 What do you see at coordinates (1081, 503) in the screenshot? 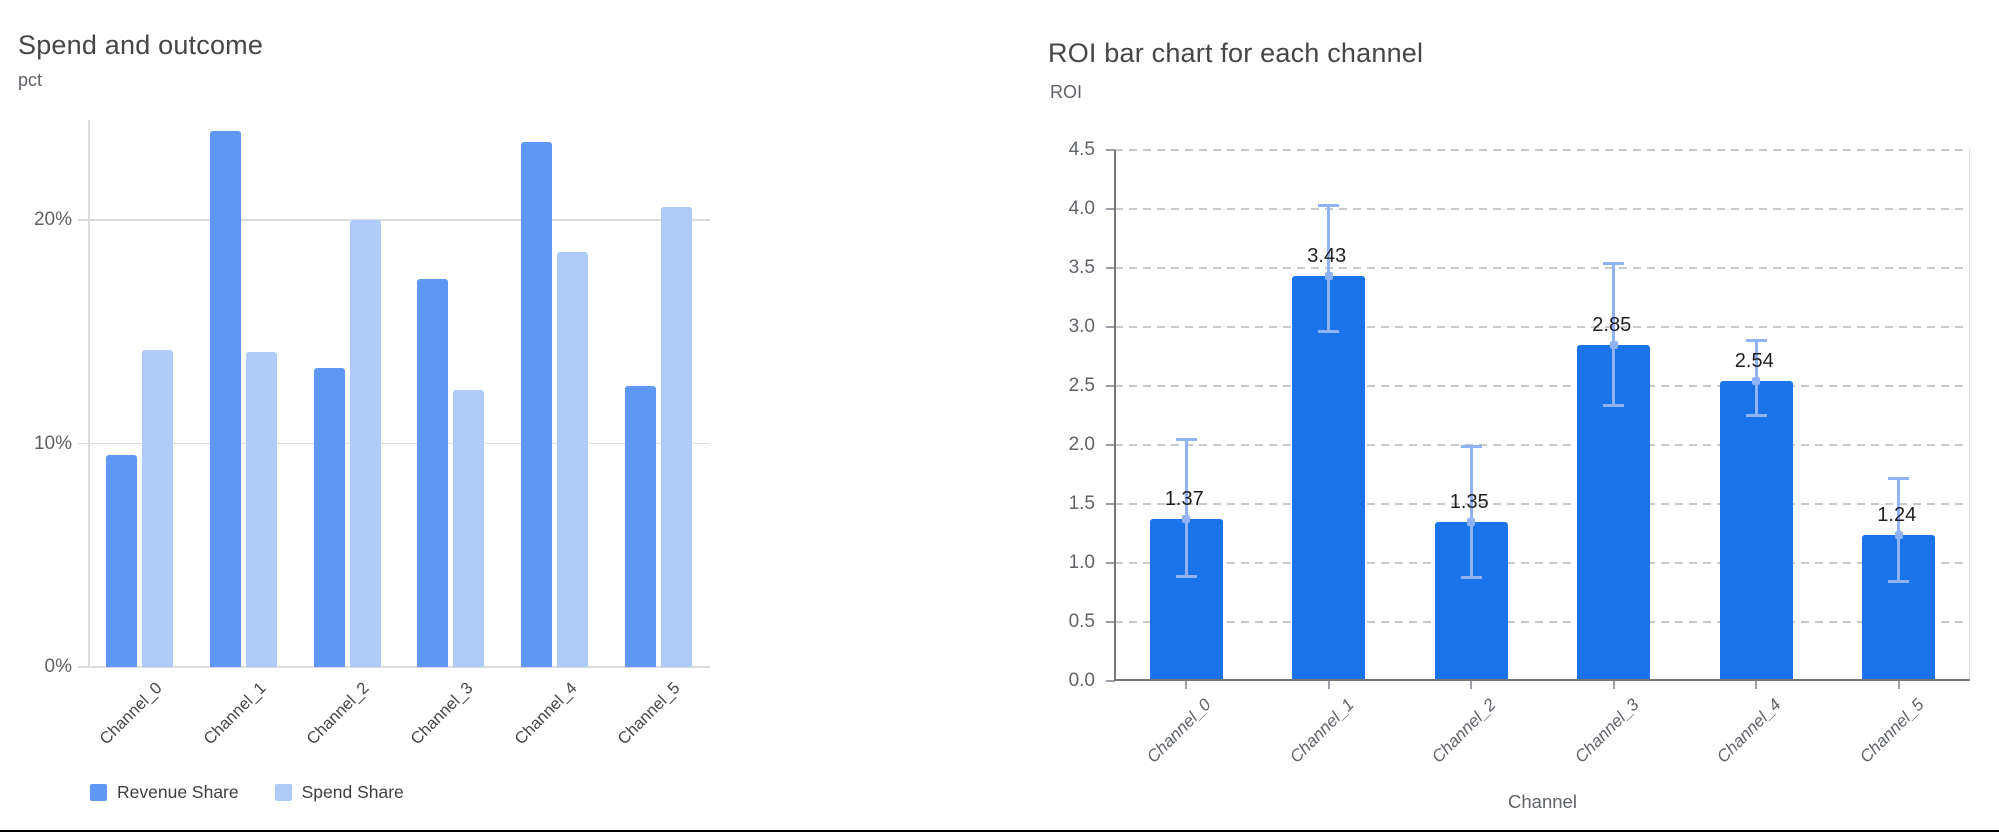
I see `y-tick-label: 1.5` at bounding box center [1081, 503].